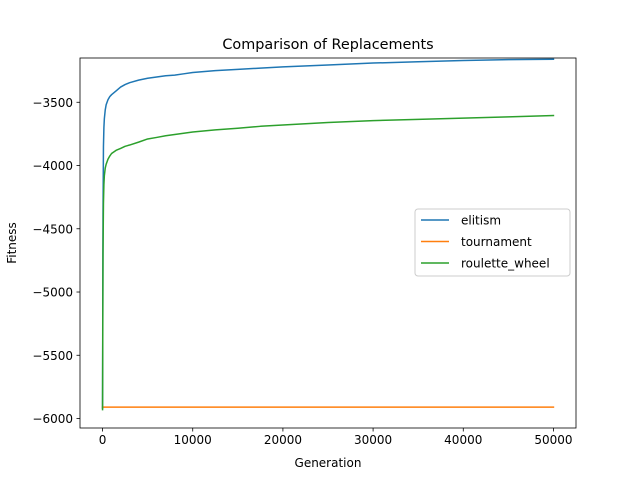 The height and width of the screenshot is (484, 640). Describe the element at coordinates (52, 419) in the screenshot. I see `y-tick-label: −6000` at that location.